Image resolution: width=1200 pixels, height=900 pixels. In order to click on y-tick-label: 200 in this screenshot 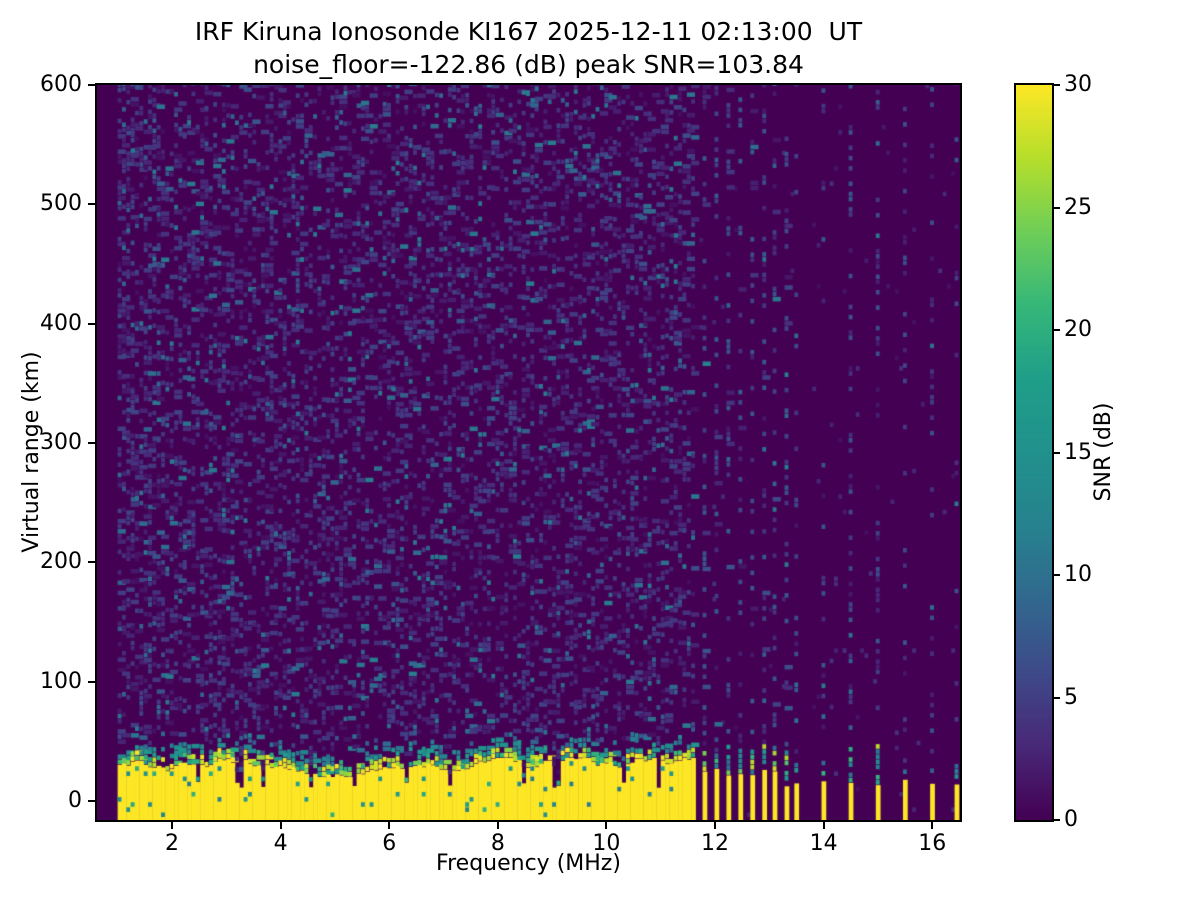, I will do `click(61, 562)`.